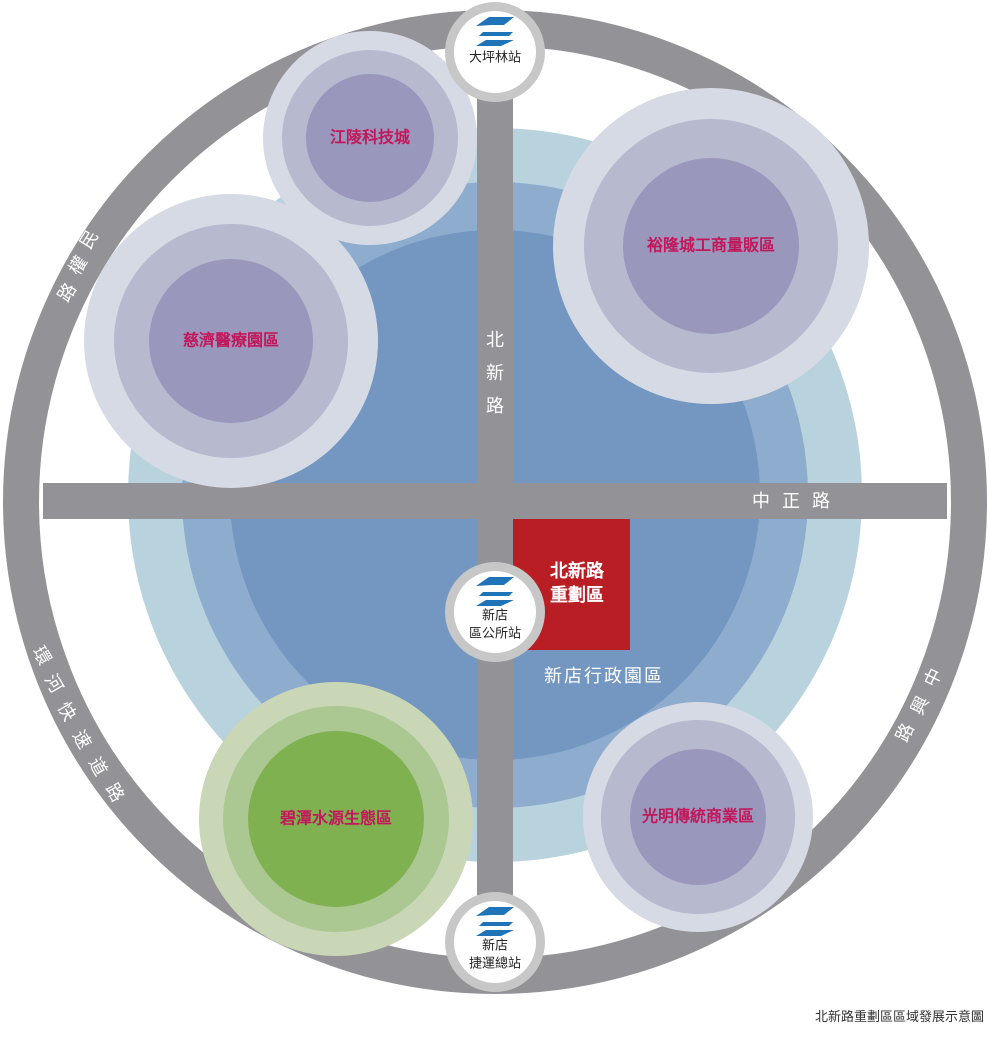 The width and height of the screenshot is (990, 1037). What do you see at coordinates (495, 964) in the screenshot?
I see `station-xindian-label-2: 捷運總站` at bounding box center [495, 964].